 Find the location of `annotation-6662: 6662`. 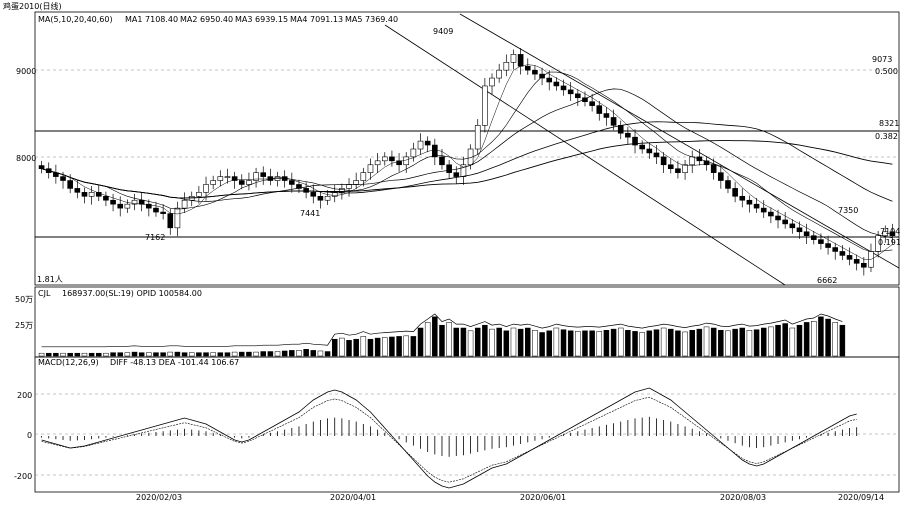

annotation-6662: 6662 is located at coordinates (827, 280).